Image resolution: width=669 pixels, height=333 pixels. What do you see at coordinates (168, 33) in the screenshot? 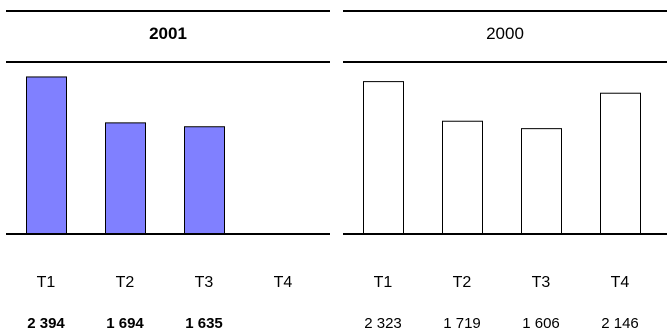
I see `chart-title: 2001` at bounding box center [168, 33].